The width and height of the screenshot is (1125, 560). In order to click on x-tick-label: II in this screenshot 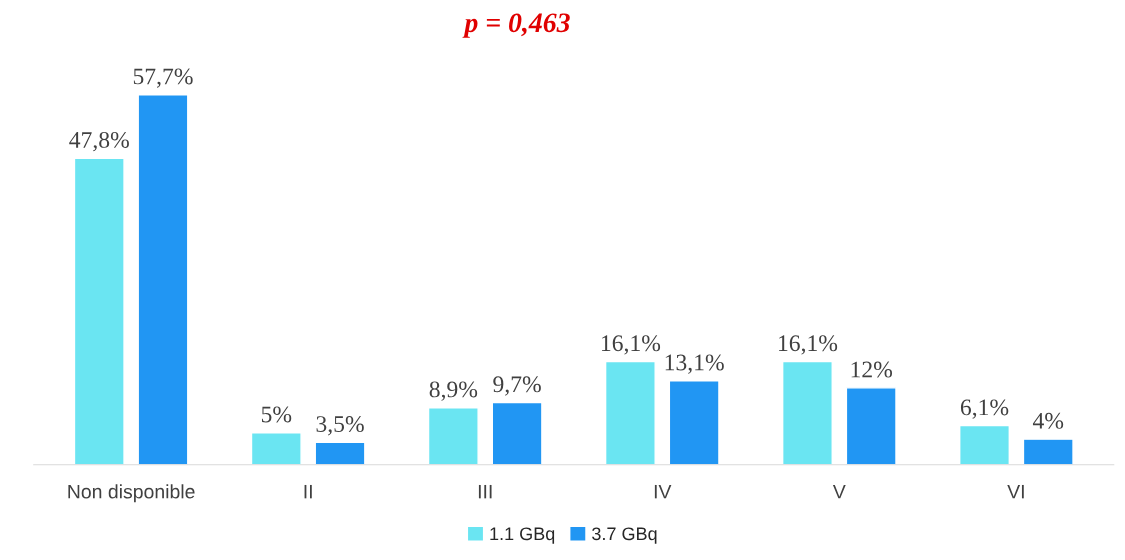, I will do `click(308, 491)`.